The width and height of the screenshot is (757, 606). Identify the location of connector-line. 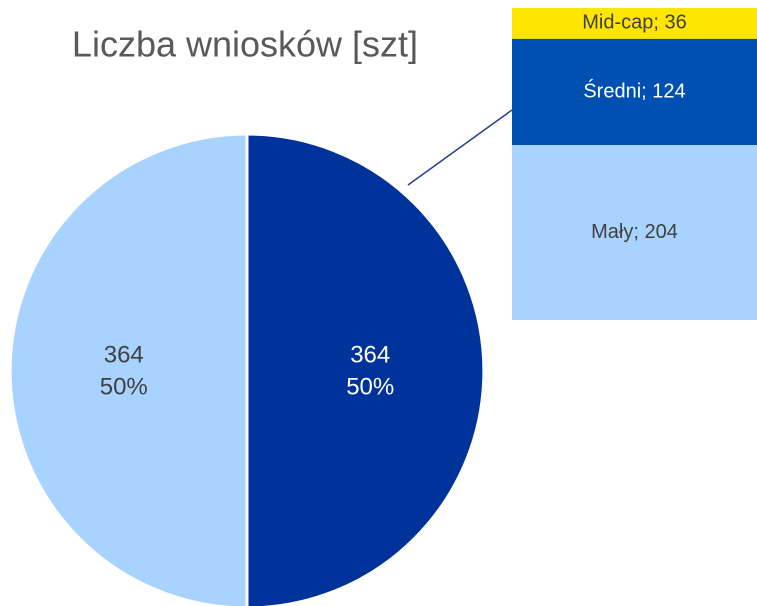
(460, 147).